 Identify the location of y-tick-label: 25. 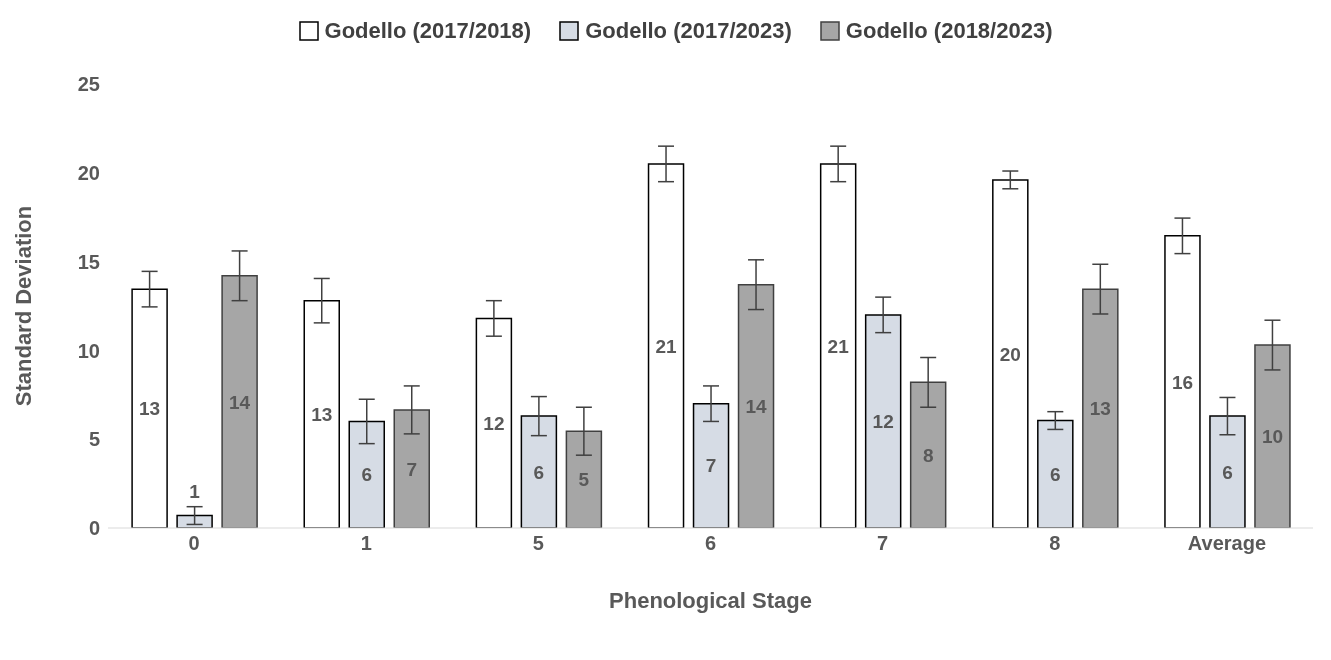
(88, 84).